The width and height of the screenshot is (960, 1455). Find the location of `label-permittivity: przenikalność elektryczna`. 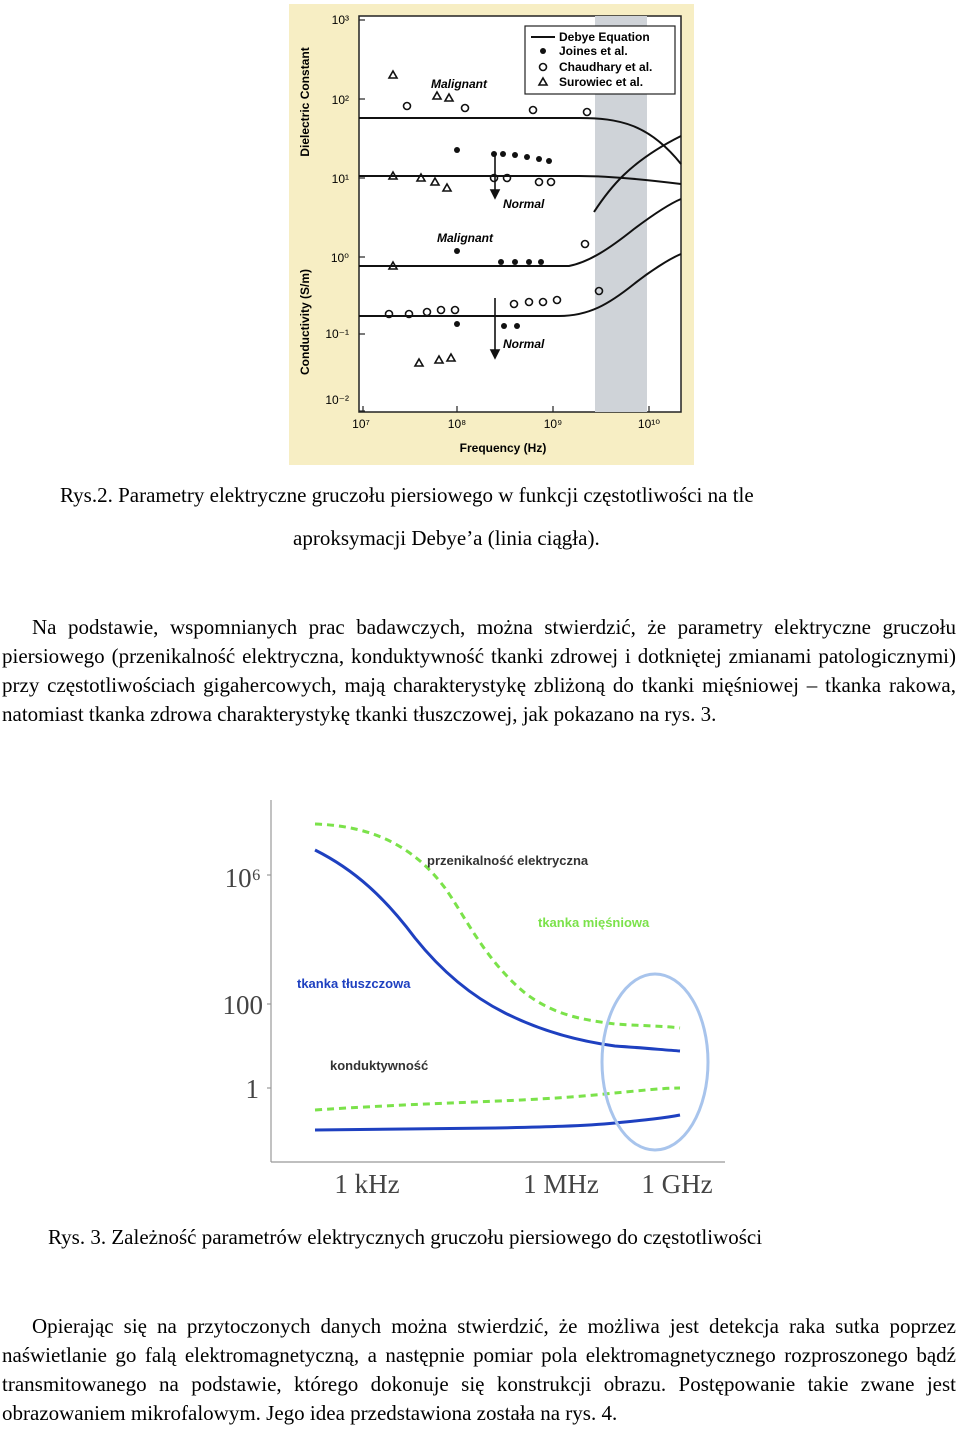

label-permittivity: przenikalność elektryczna is located at coordinates (508, 860).